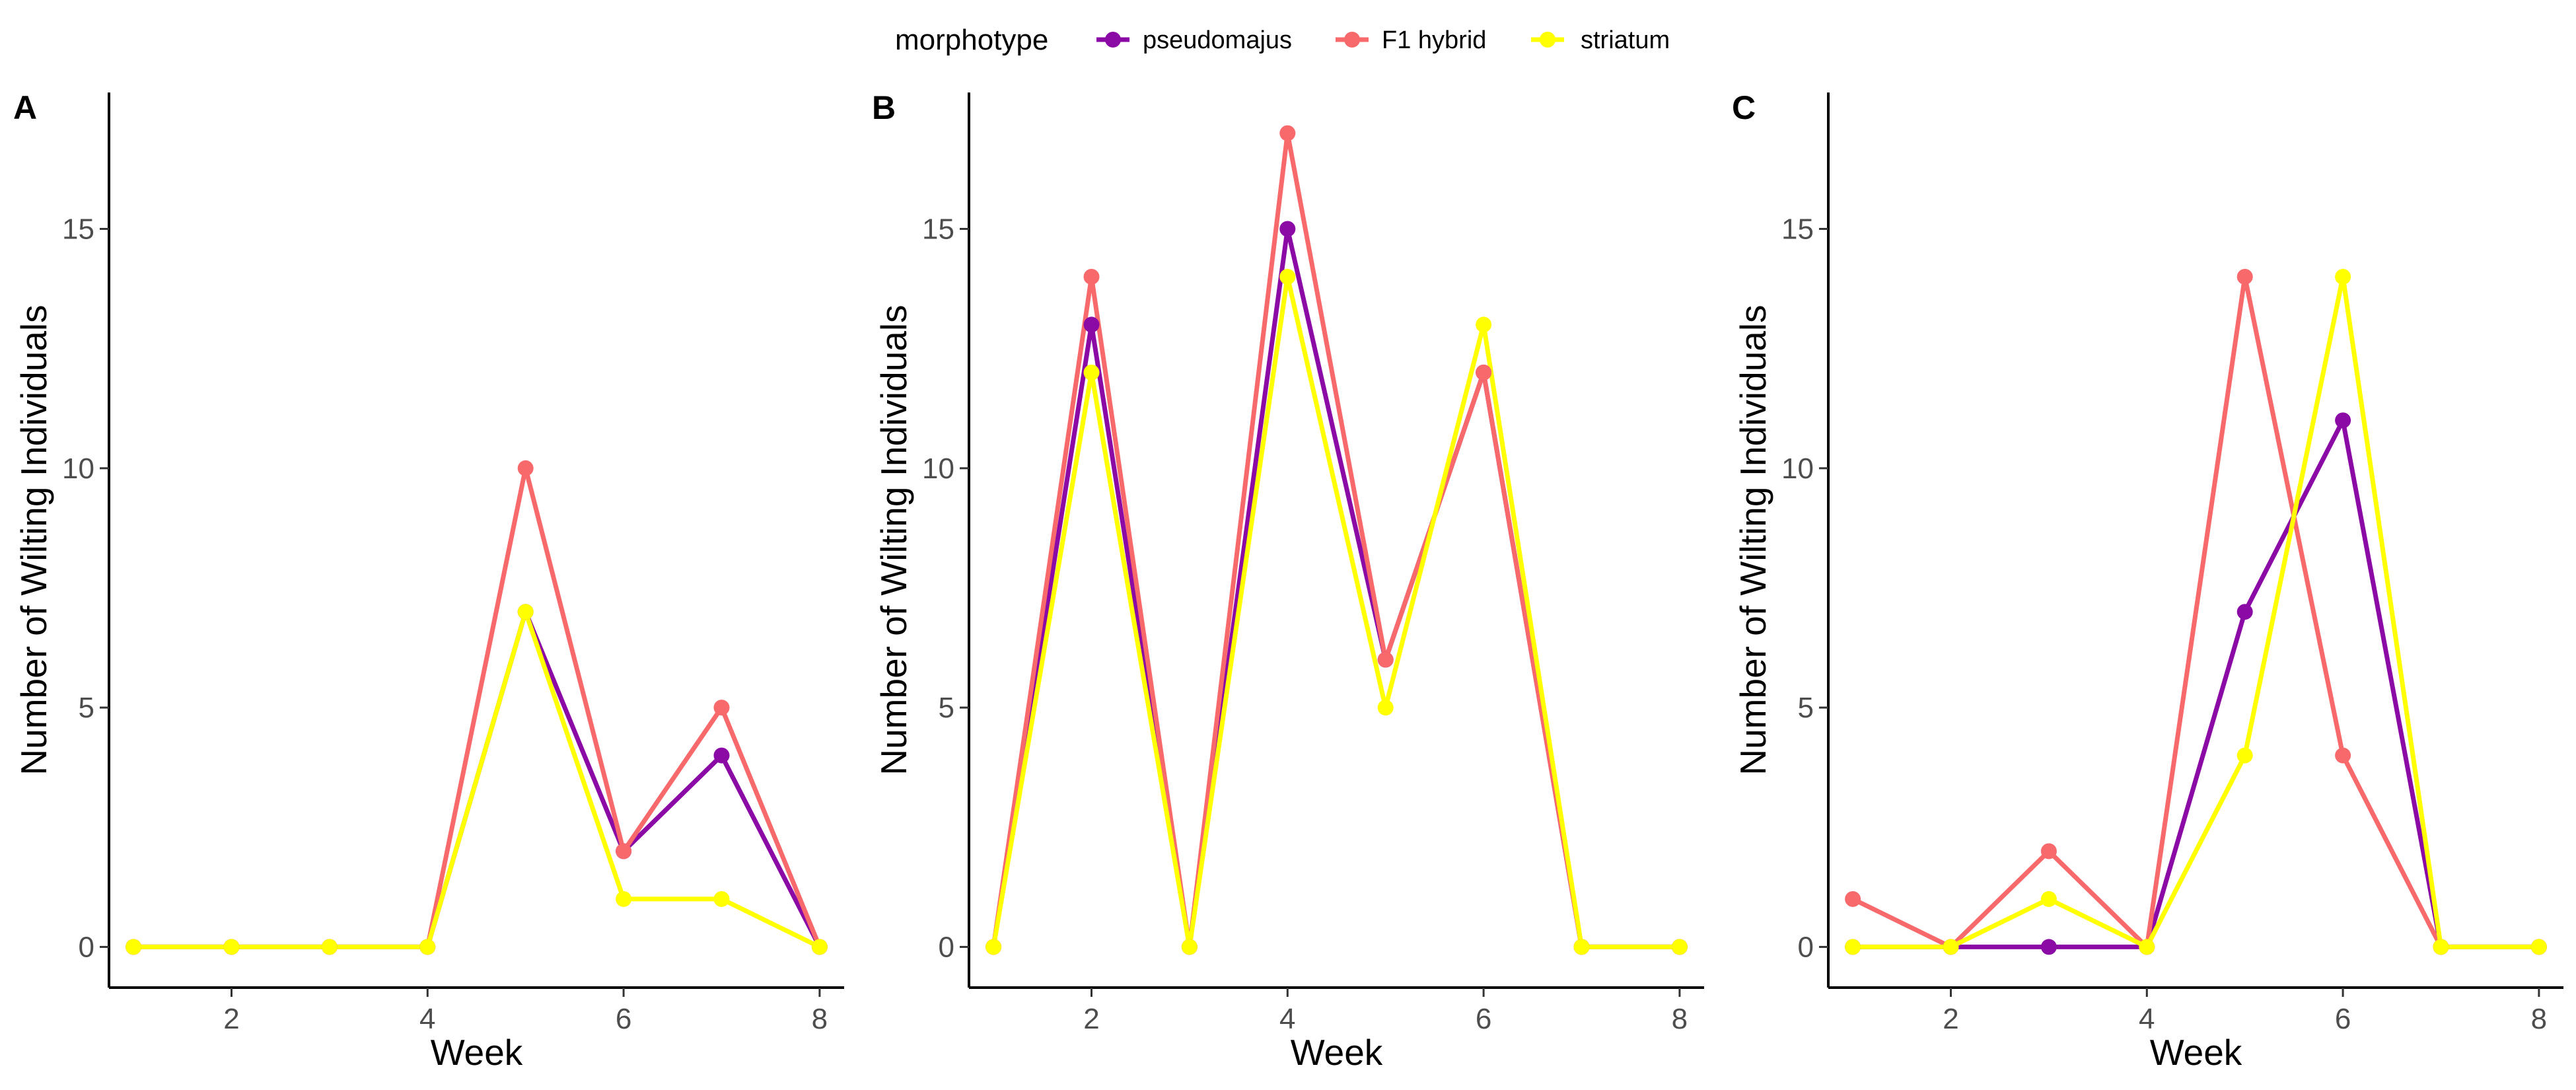 This screenshot has height=1090, width=2576. Describe the element at coordinates (1483, 1019) in the screenshot. I see `x-tick-label-b-6: 6` at that location.